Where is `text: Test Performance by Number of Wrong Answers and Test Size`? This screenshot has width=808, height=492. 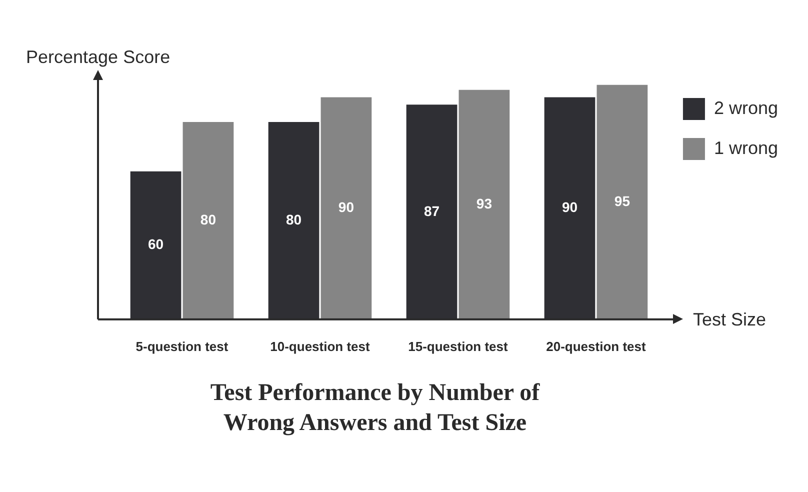 text: Test Performance by Number of Wrong Answers and Test Size is located at coordinates (375, 408).